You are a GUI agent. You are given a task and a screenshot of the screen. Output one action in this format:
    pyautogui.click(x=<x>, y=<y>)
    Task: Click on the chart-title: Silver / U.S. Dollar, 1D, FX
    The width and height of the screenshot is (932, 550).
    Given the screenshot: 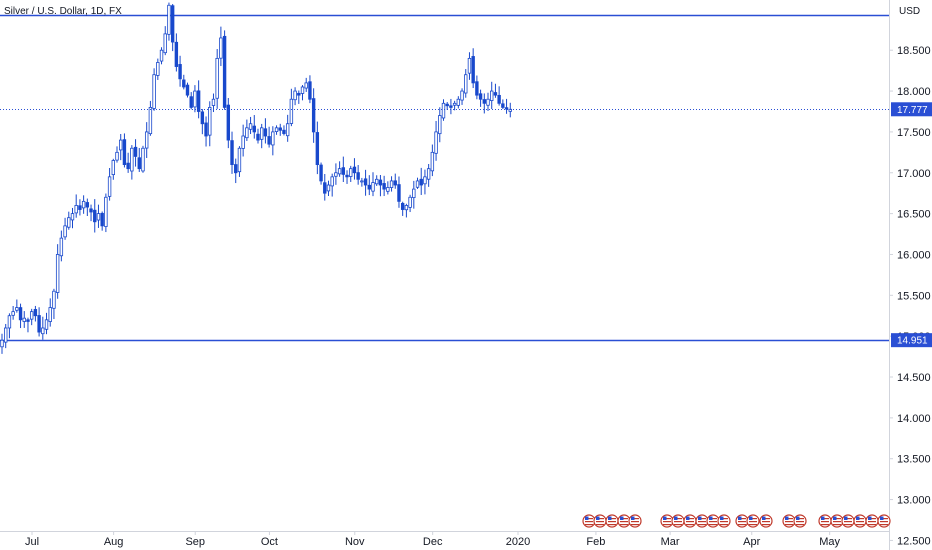 What is the action you would take?
    pyautogui.click(x=63, y=11)
    